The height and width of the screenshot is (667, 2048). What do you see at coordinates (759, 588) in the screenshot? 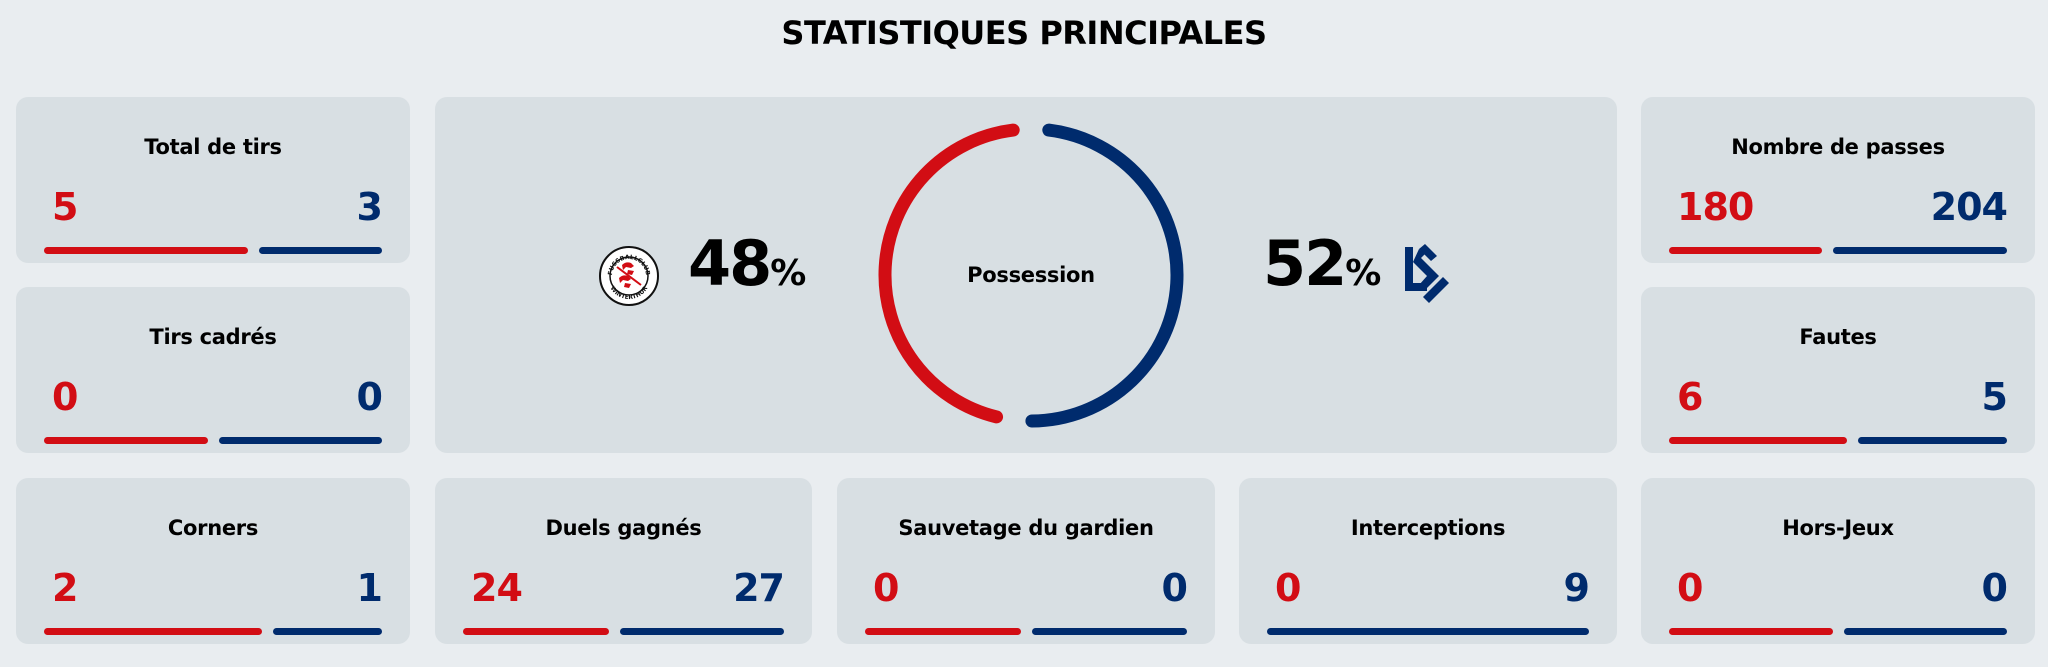
I see `stat-away-value: 27` at bounding box center [759, 588].